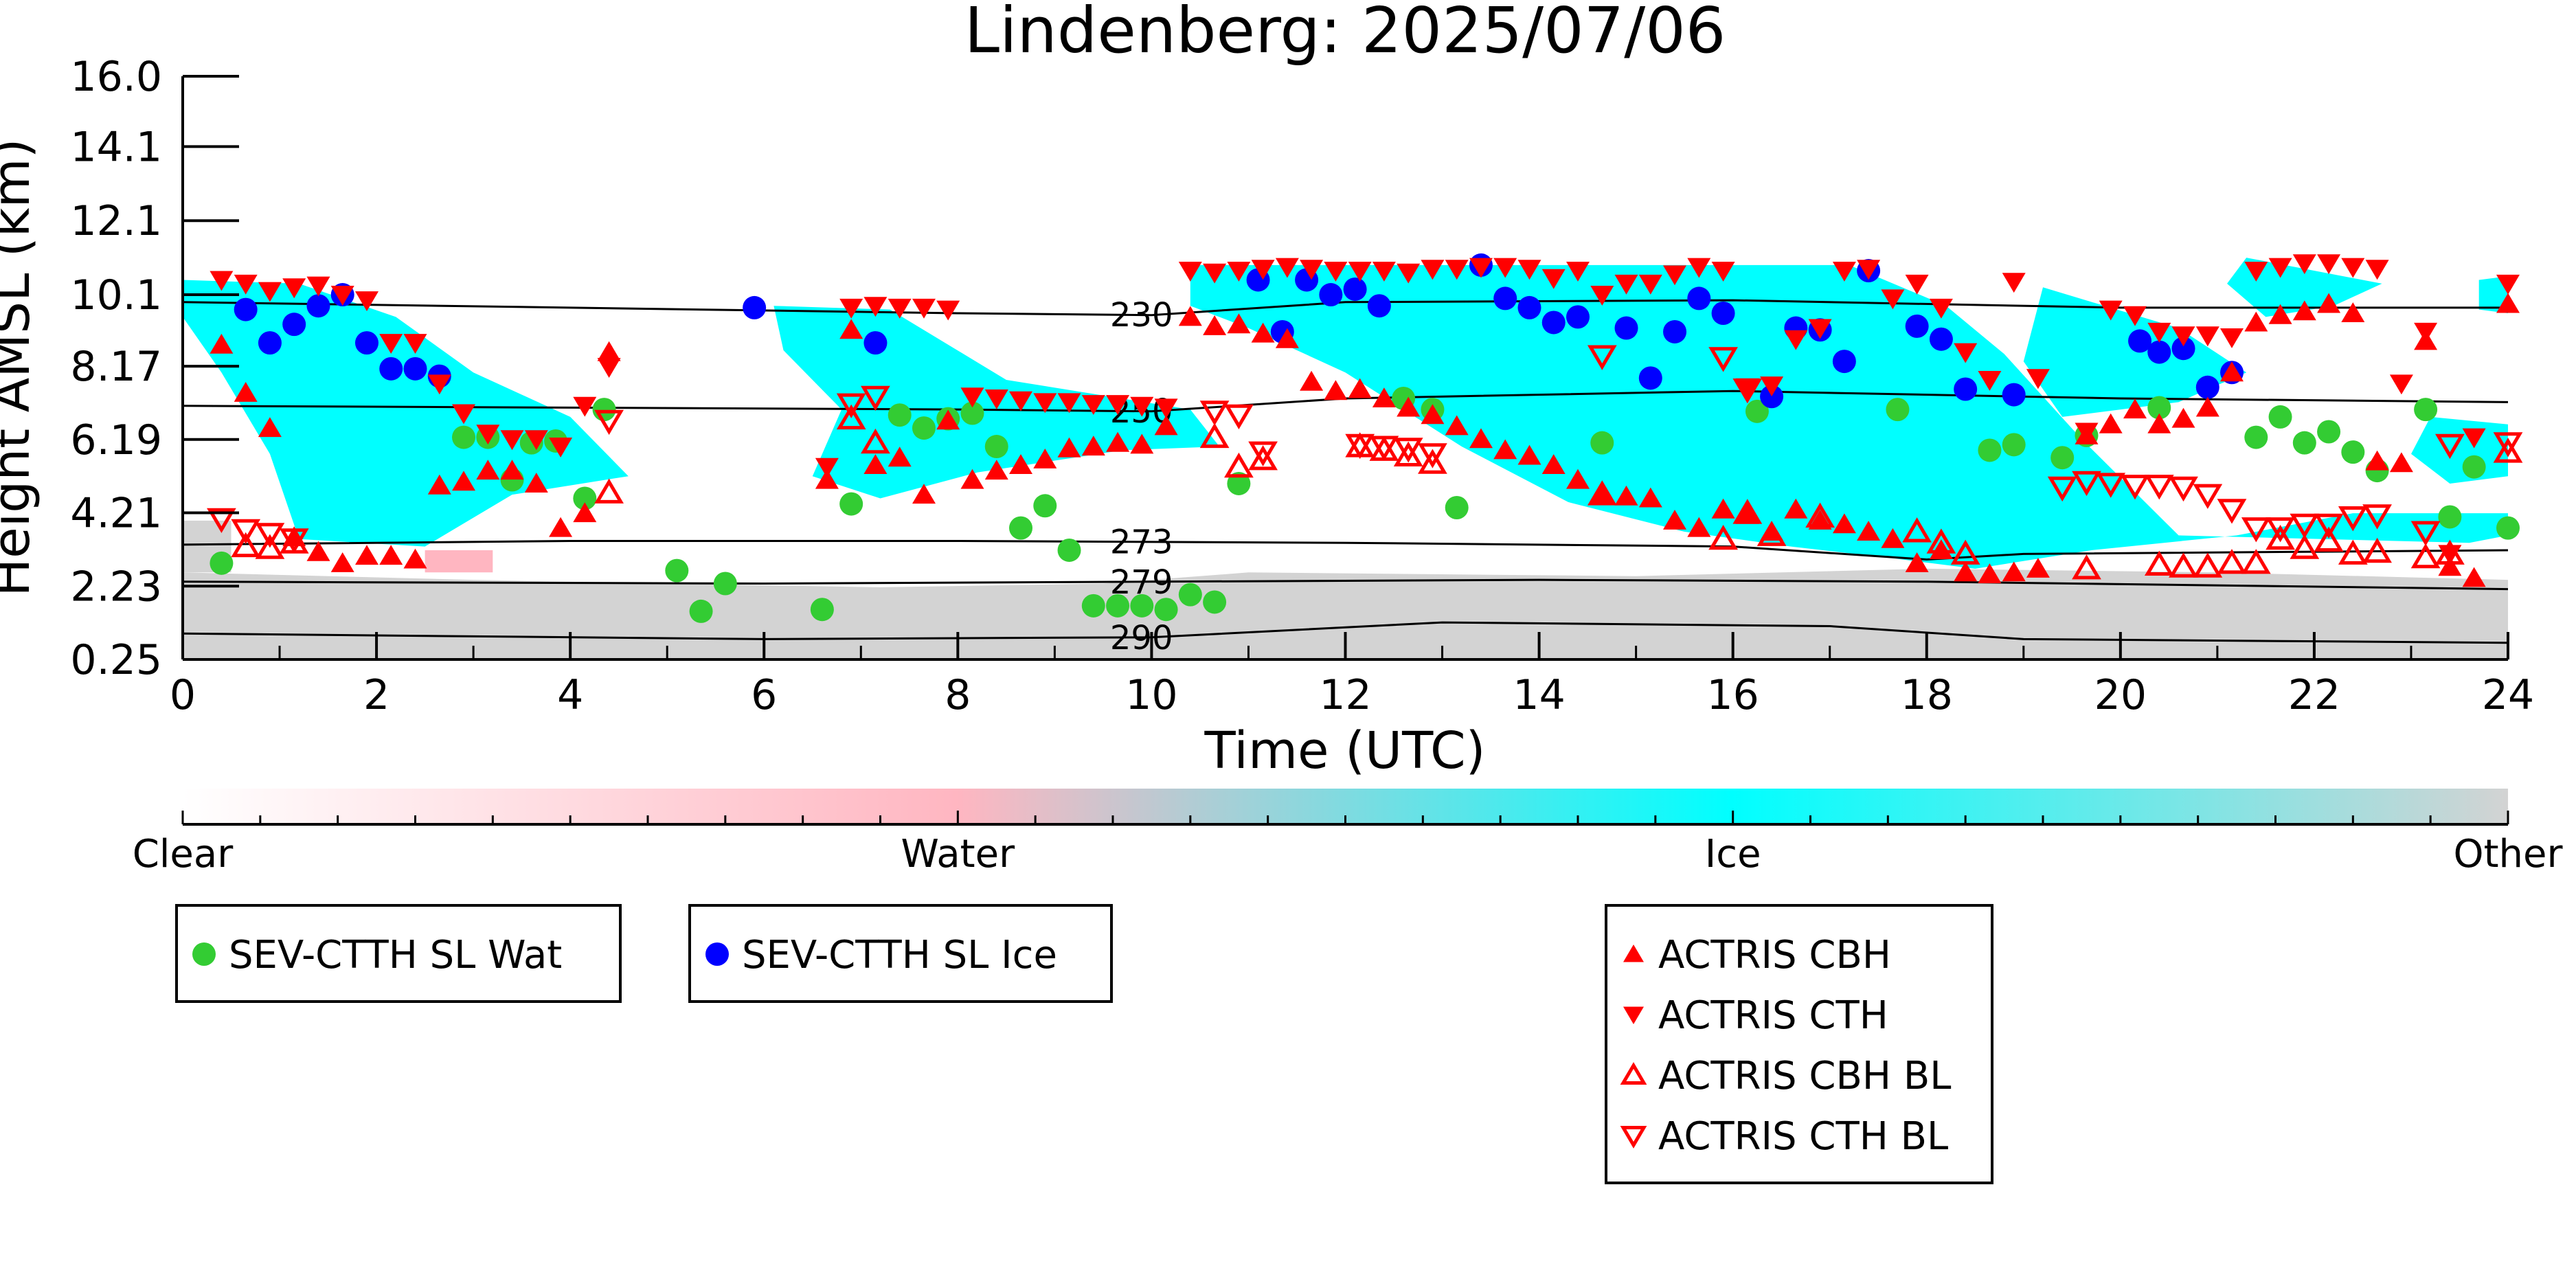  I want to click on x-tick-label: 0, so click(183, 695).